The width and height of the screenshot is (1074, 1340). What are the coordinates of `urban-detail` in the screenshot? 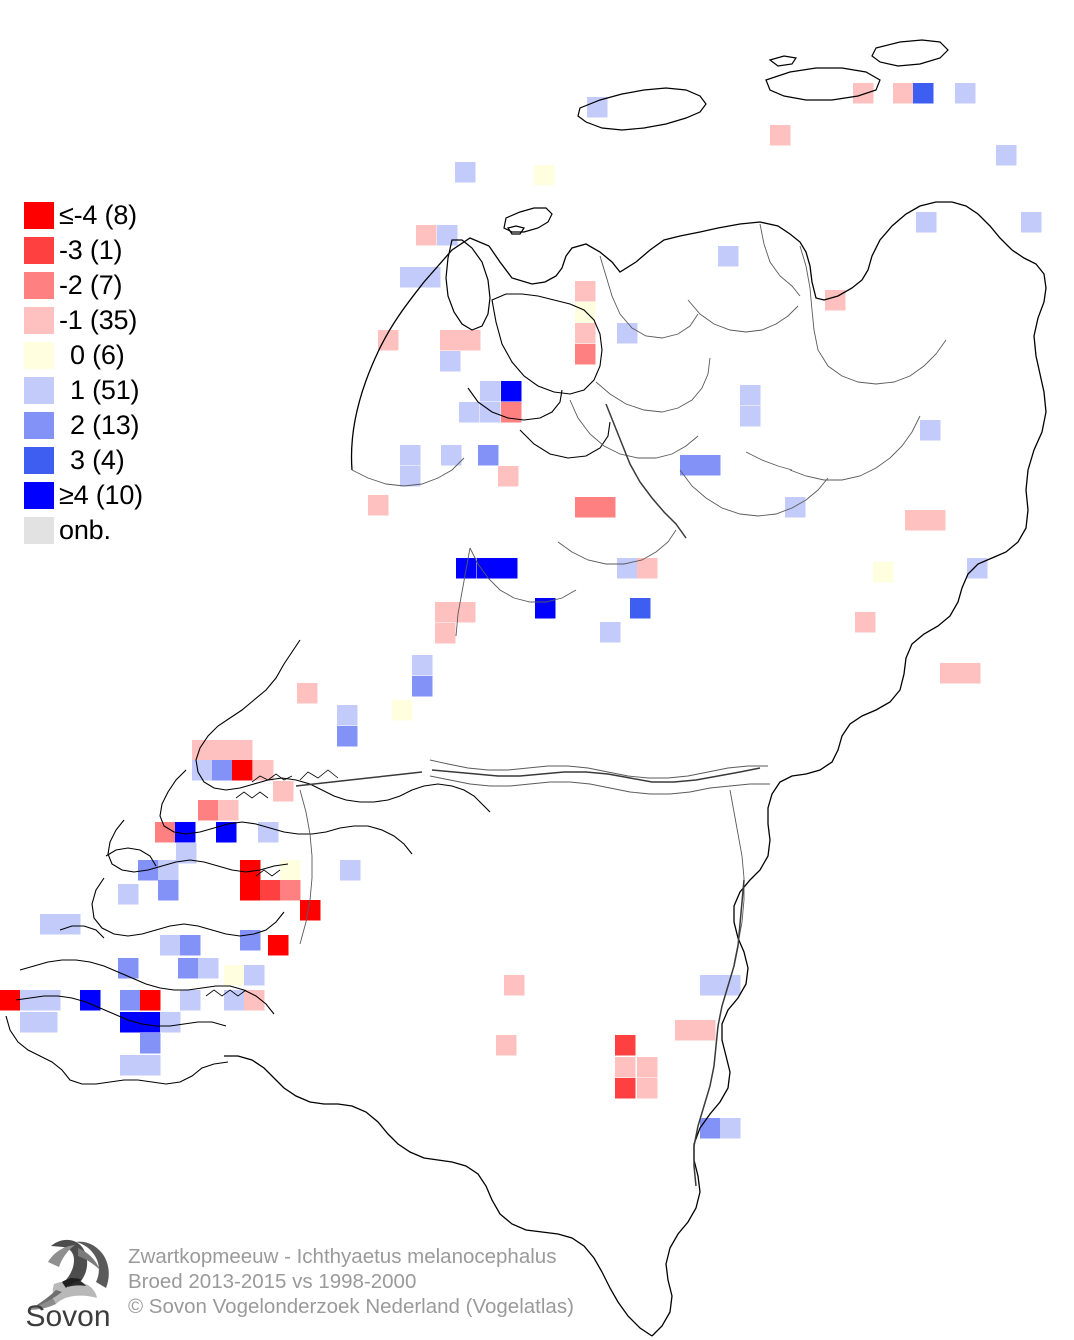 It's located at (272, 883).